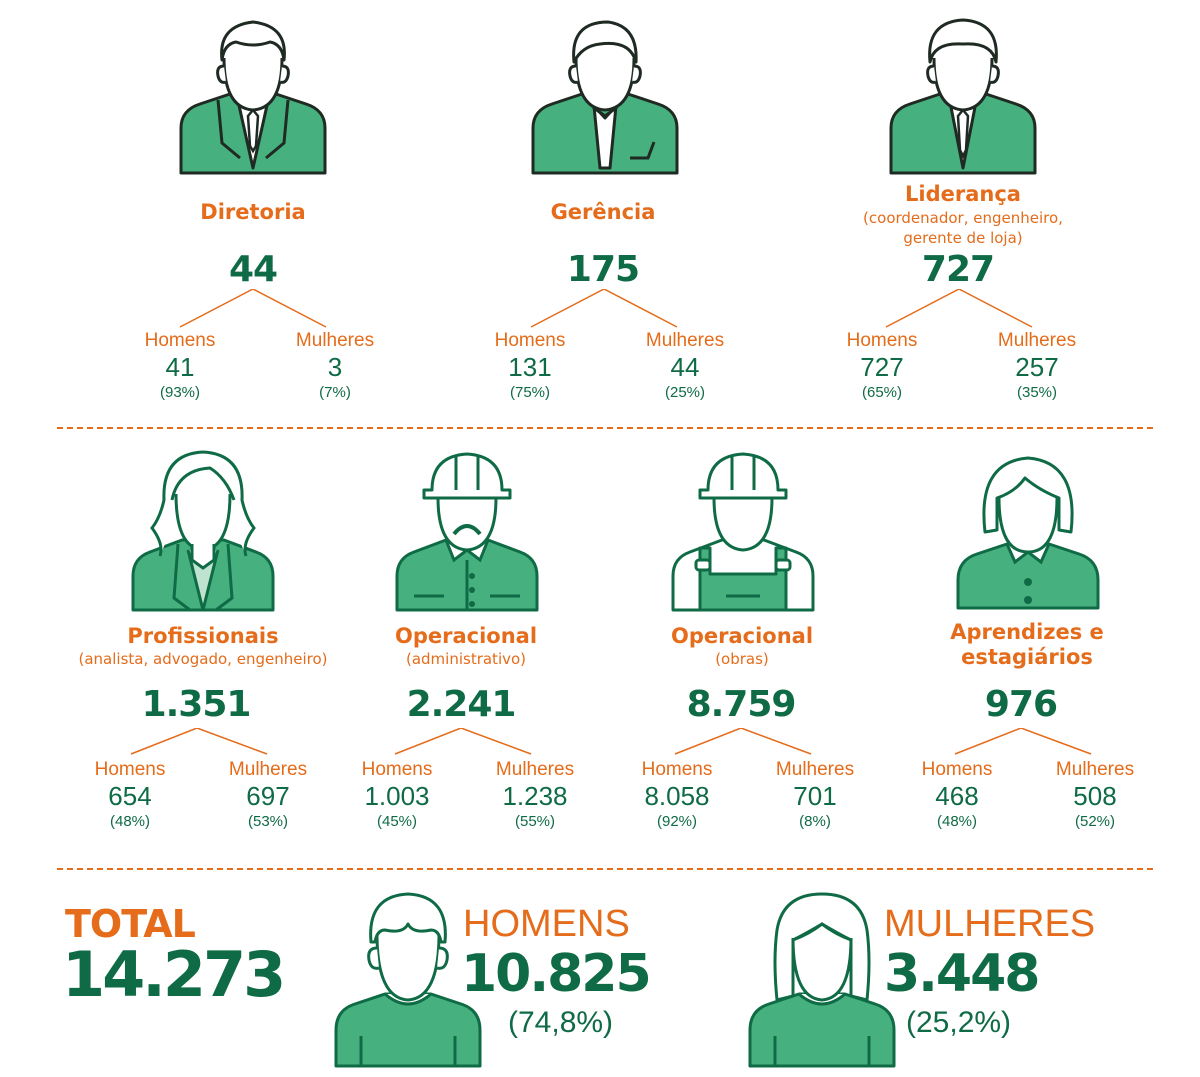 The width and height of the screenshot is (1200, 1077). I want to click on women-percent: (55%), so click(534, 821).